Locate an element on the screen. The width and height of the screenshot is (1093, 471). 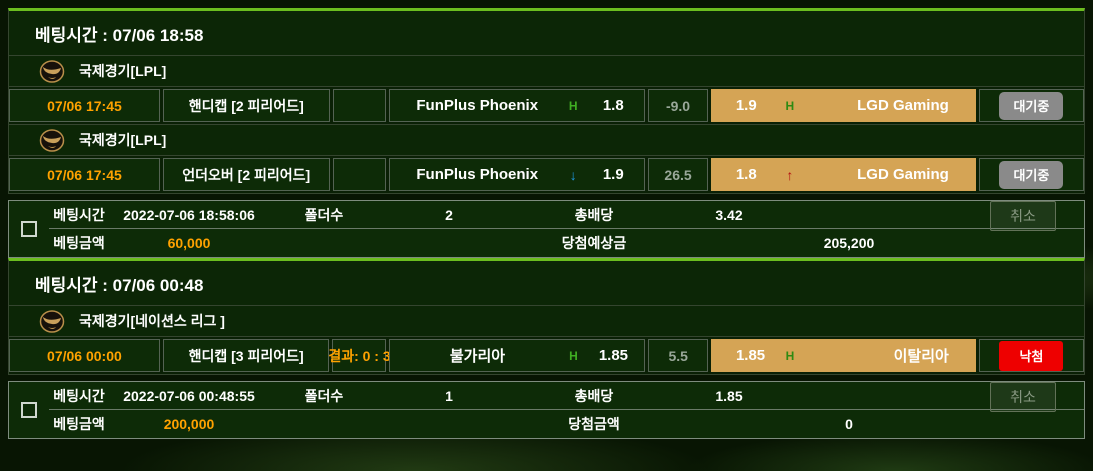
home-odds-cell: FunPlus Phoenix ↓ 1.9 is located at coordinates (517, 174).